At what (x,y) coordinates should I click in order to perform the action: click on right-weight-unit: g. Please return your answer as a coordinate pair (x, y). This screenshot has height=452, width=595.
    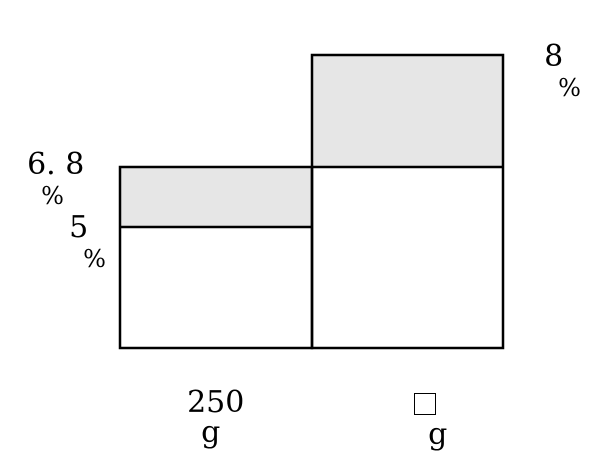
    Looking at the image, I should click on (438, 434).